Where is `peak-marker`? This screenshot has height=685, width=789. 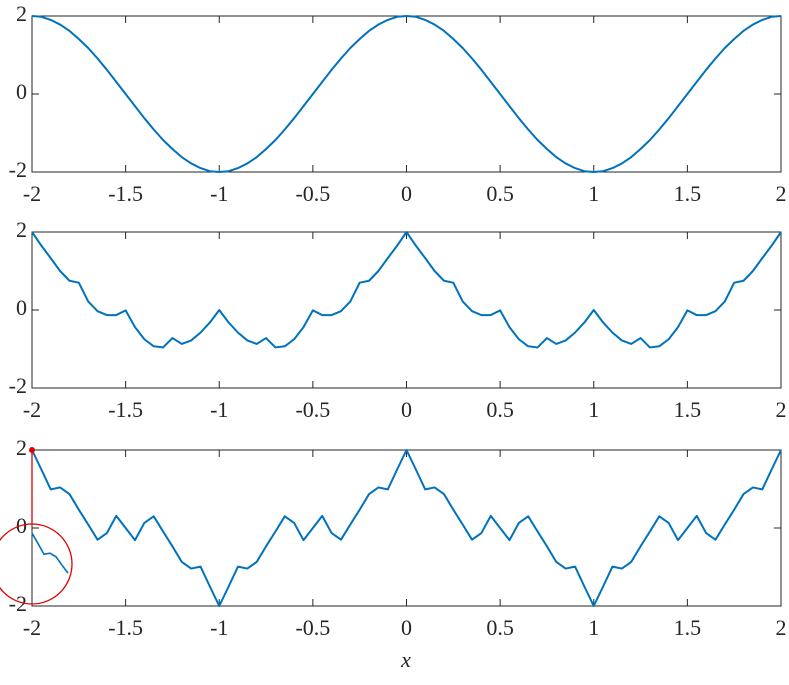
peak-marker is located at coordinates (32, 450).